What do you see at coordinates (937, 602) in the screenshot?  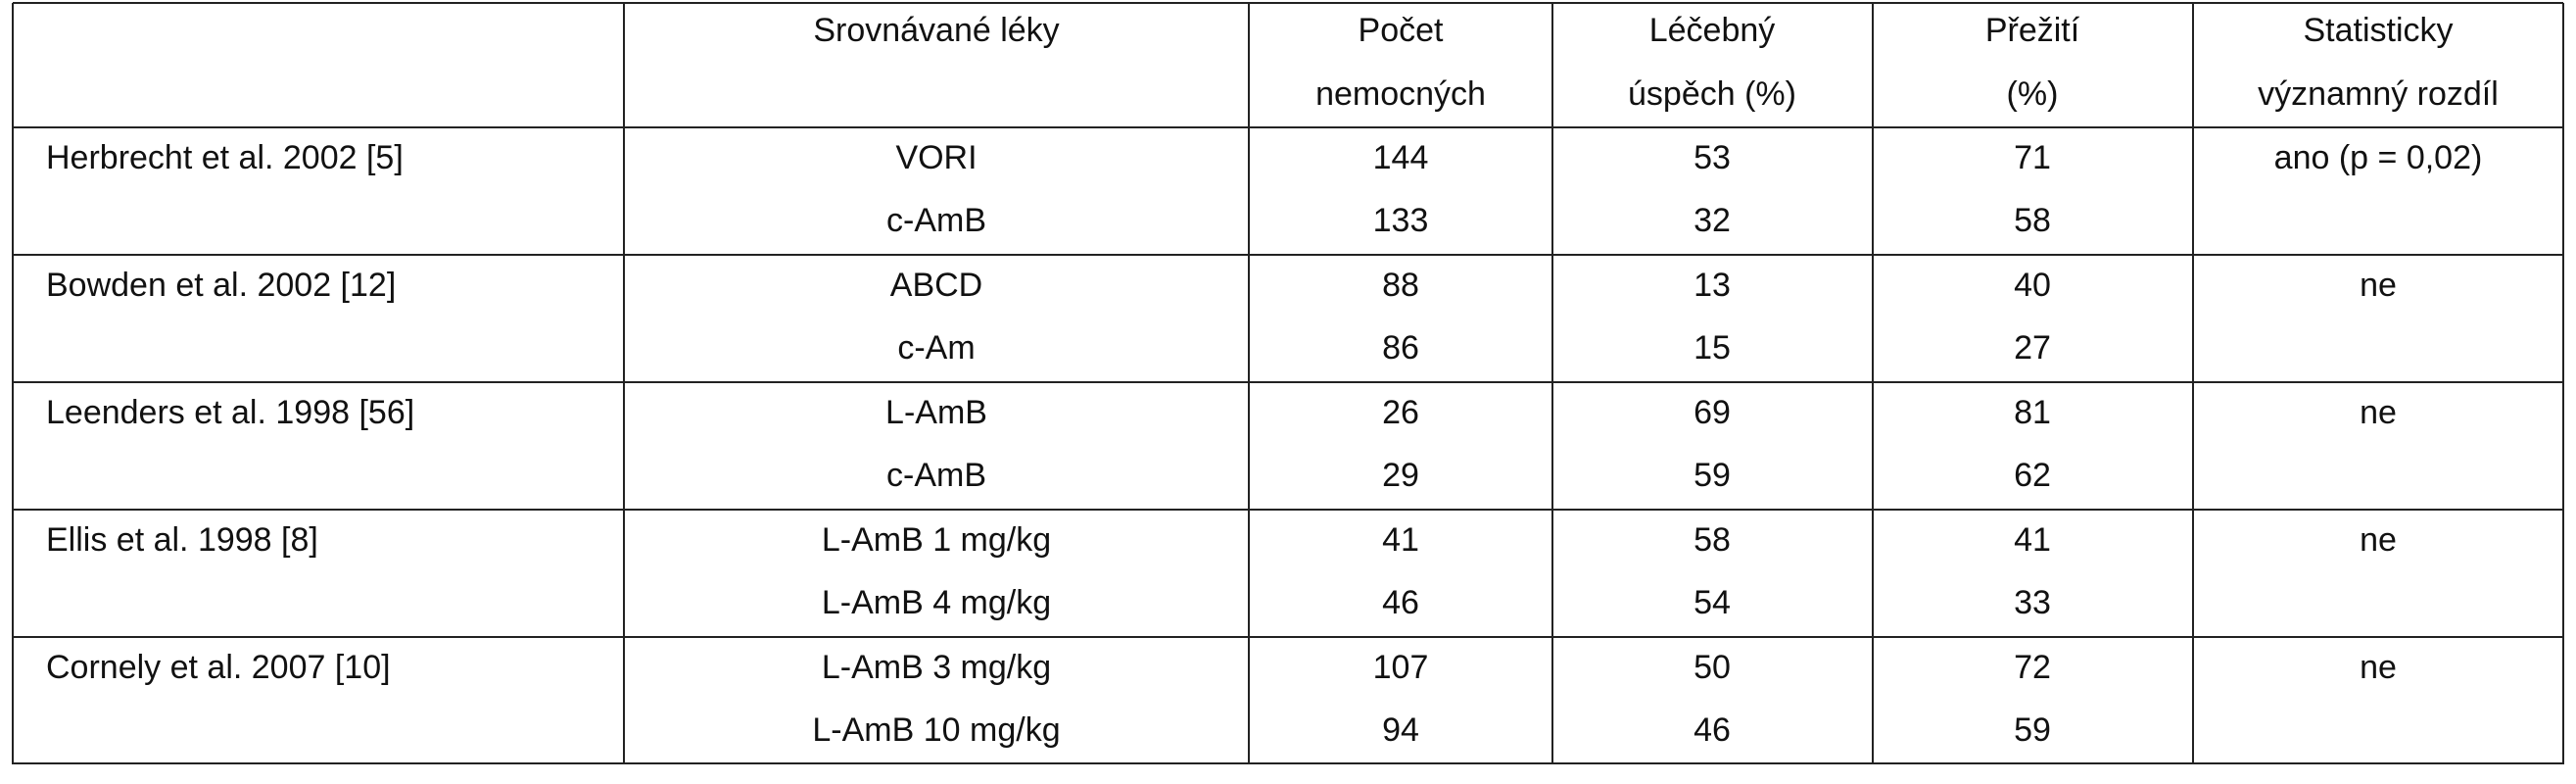 I see `cell: L-AmB 4 mg/kg` at bounding box center [937, 602].